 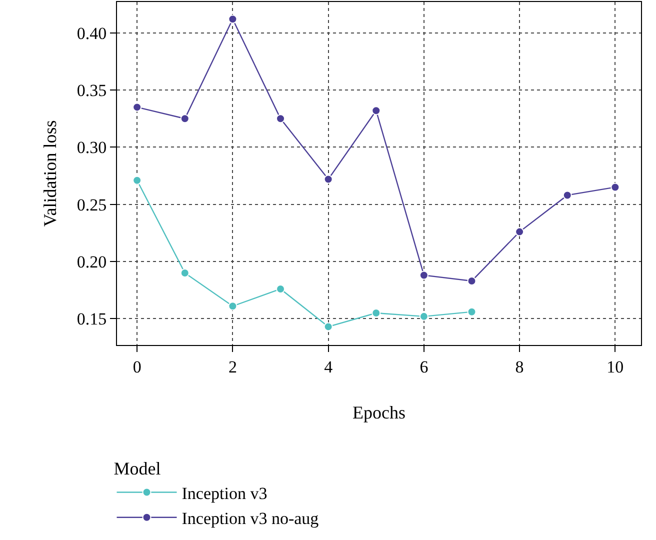 What do you see at coordinates (50, 173) in the screenshot?
I see `y-axis-title: Validation loss` at bounding box center [50, 173].